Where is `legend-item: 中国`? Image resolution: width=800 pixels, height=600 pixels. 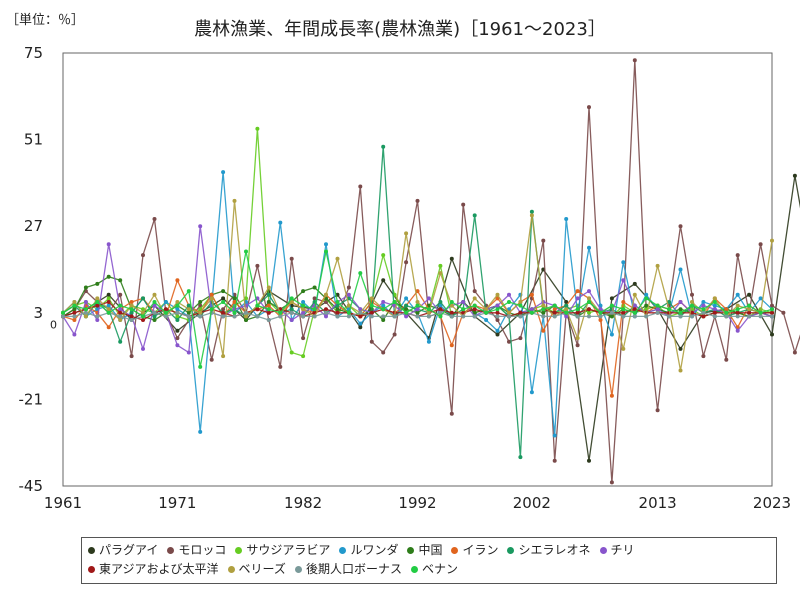 legend-item: 中国 is located at coordinates (424, 550).